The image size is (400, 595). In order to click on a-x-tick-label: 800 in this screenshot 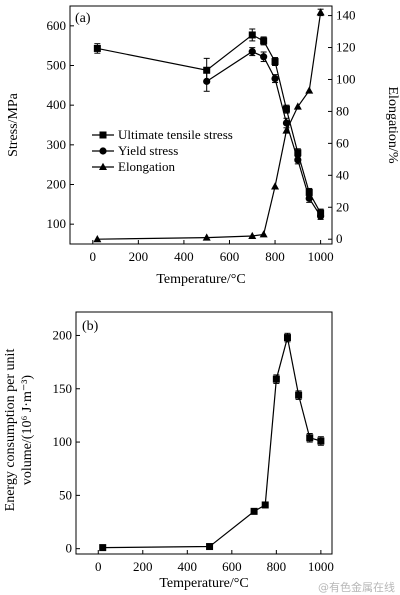, I will do `click(275, 256)`.